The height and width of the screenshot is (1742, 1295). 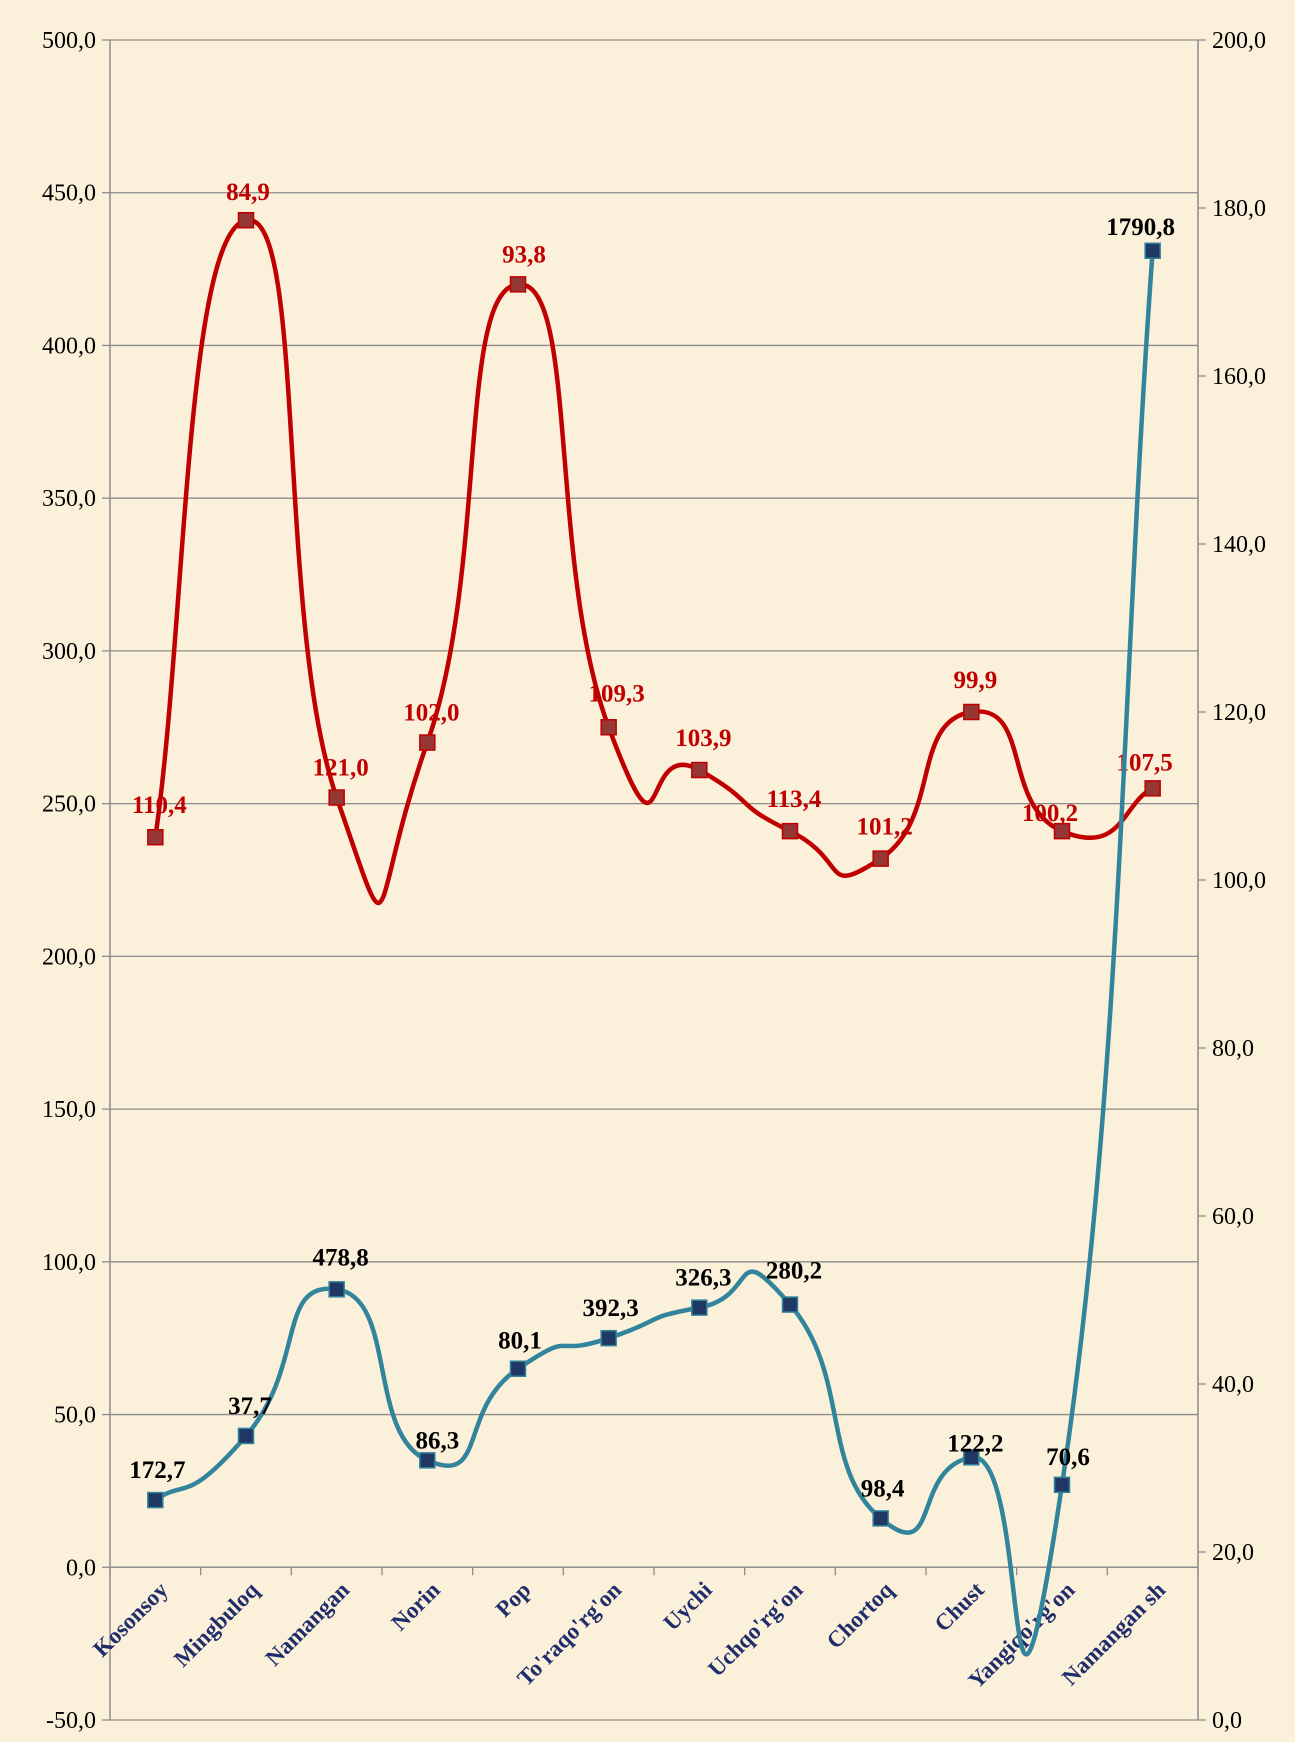 I want to click on data-label: 121,0, so click(x=341, y=768).